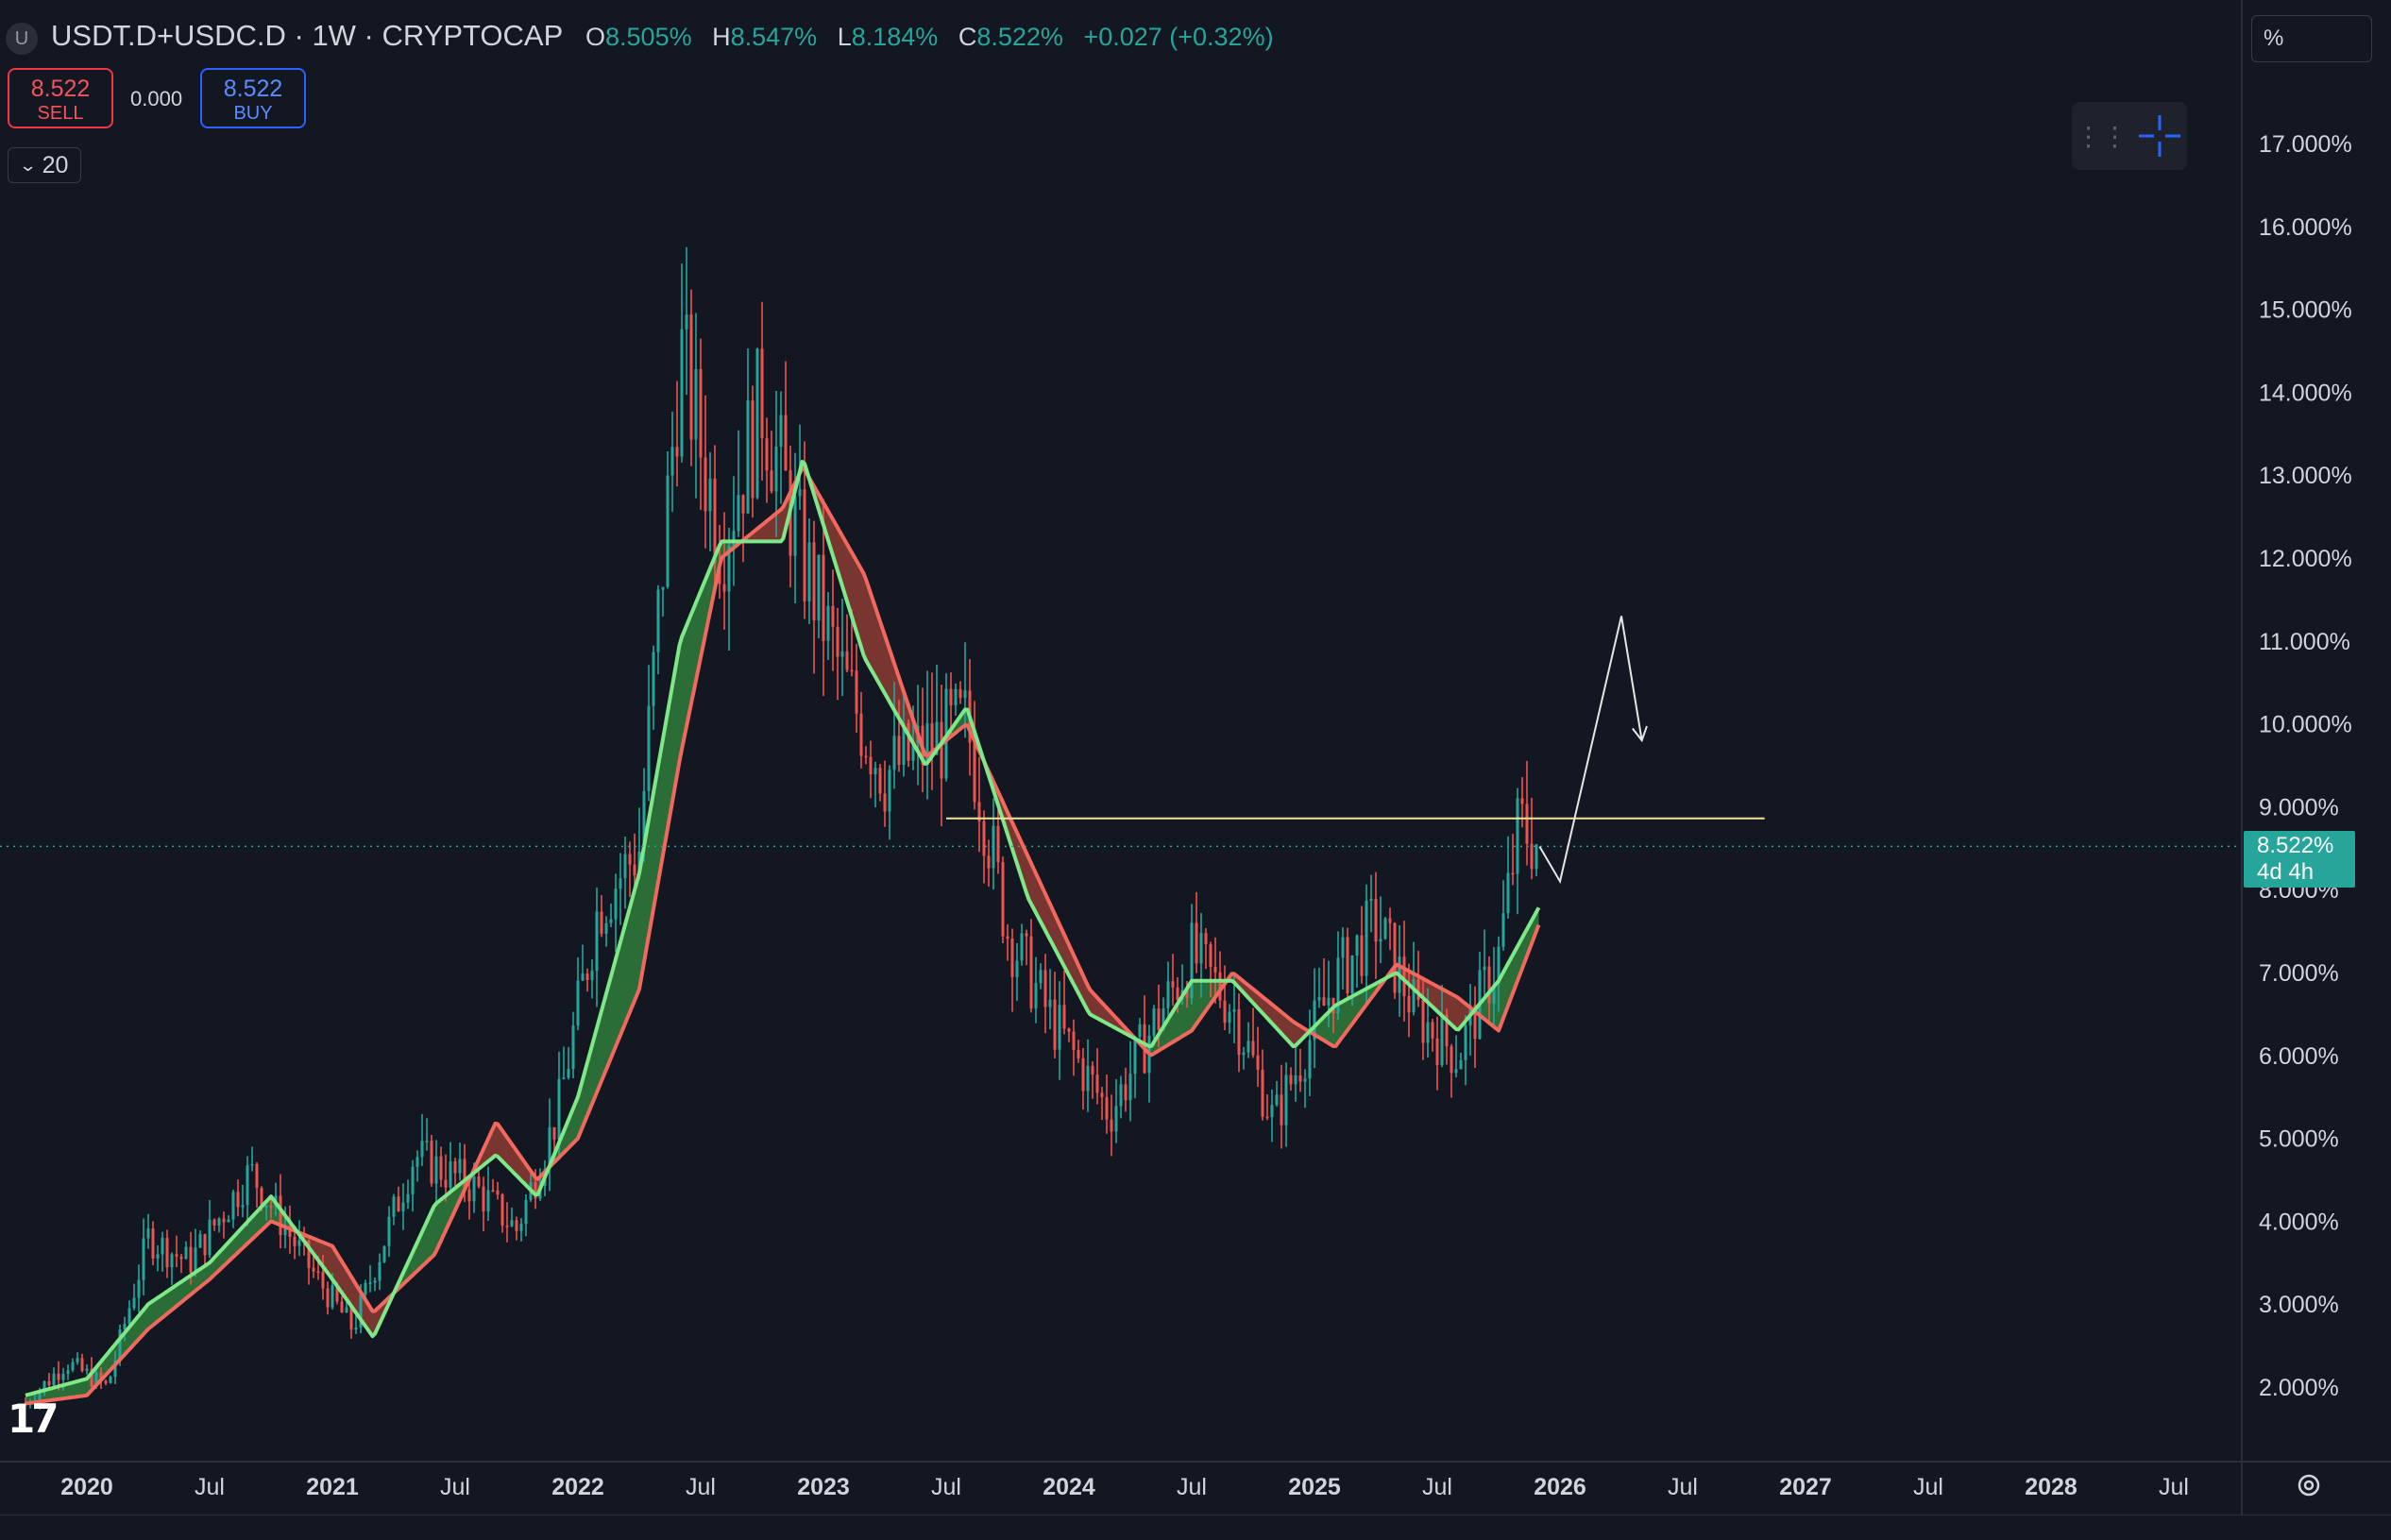 The height and width of the screenshot is (1540, 2391). Describe the element at coordinates (2299, 807) in the screenshot. I see `y-tick-label: 9.000%` at that location.